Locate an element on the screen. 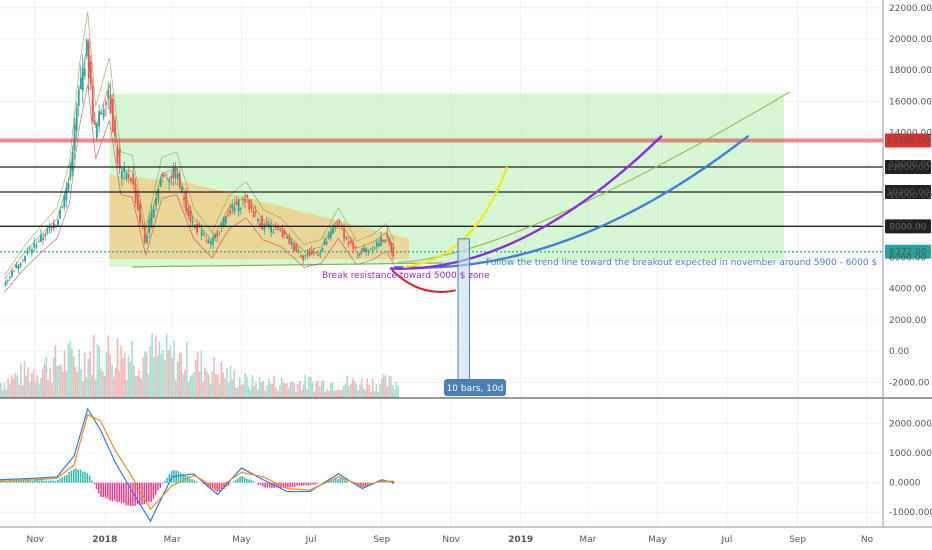  measure-badge is located at coordinates (475, 387).